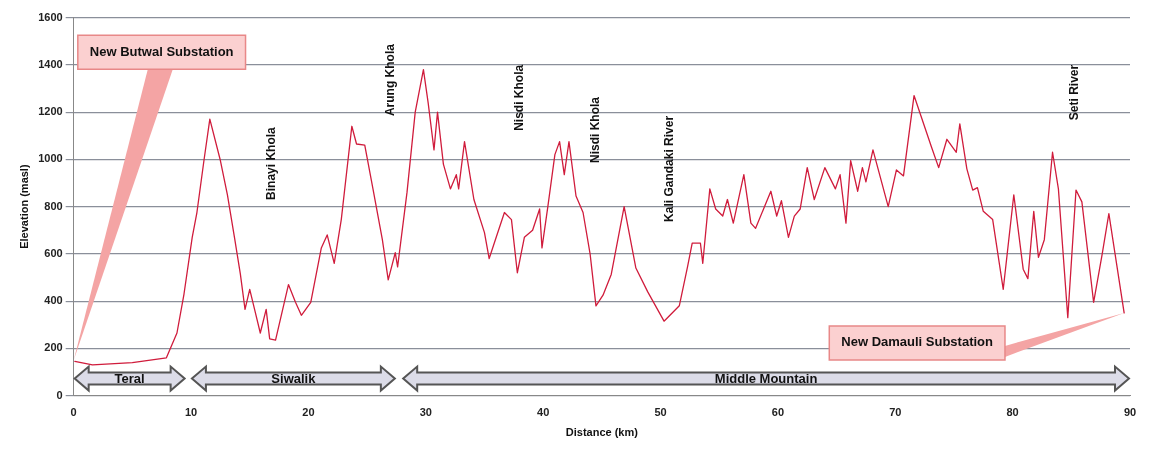 This screenshot has width=1161, height=461. Describe the element at coordinates (917, 342) in the screenshot. I see `annotation: New Damauli Substation` at that location.